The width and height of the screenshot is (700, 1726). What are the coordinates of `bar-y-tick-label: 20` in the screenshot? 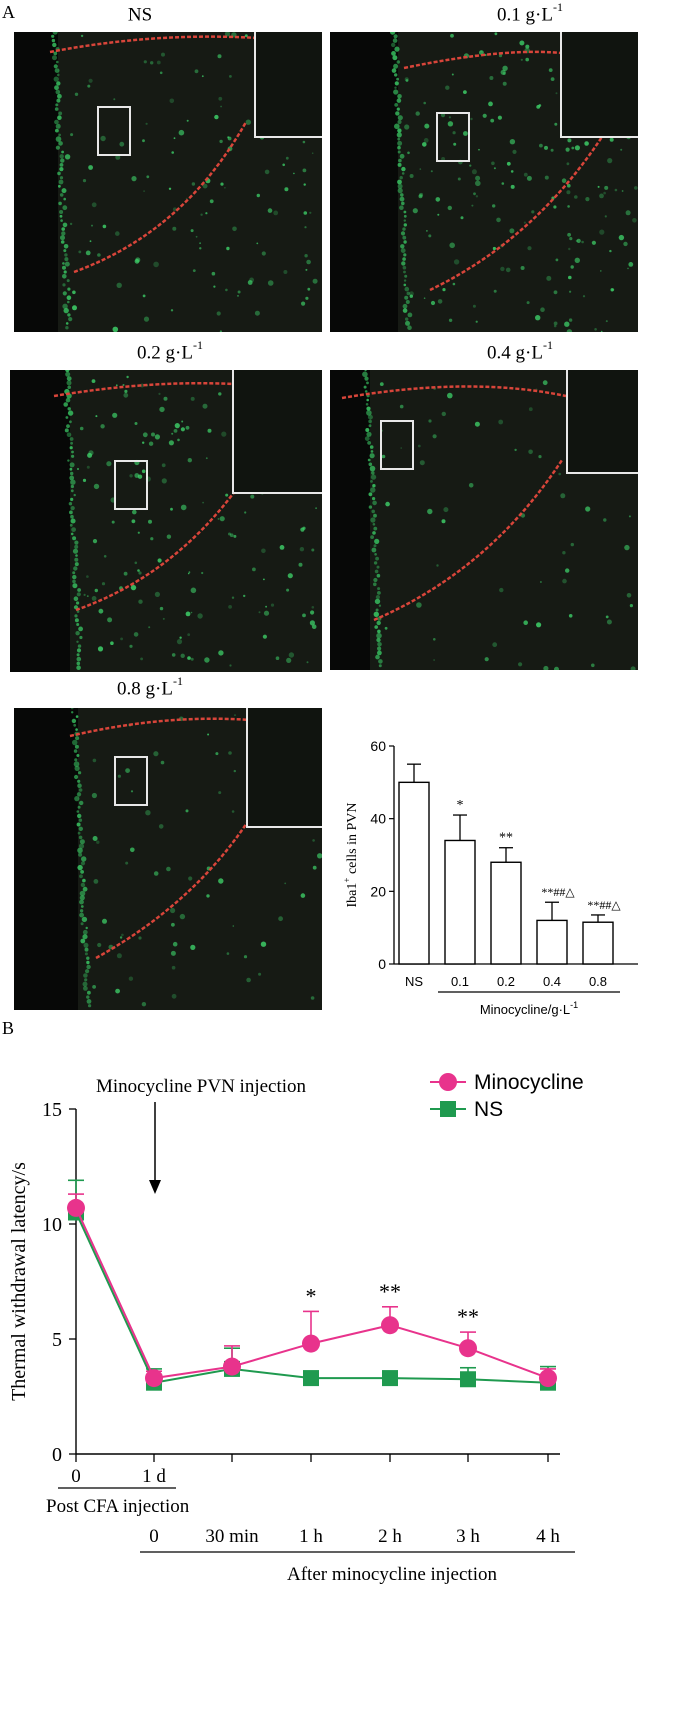 It's located at (378, 891).